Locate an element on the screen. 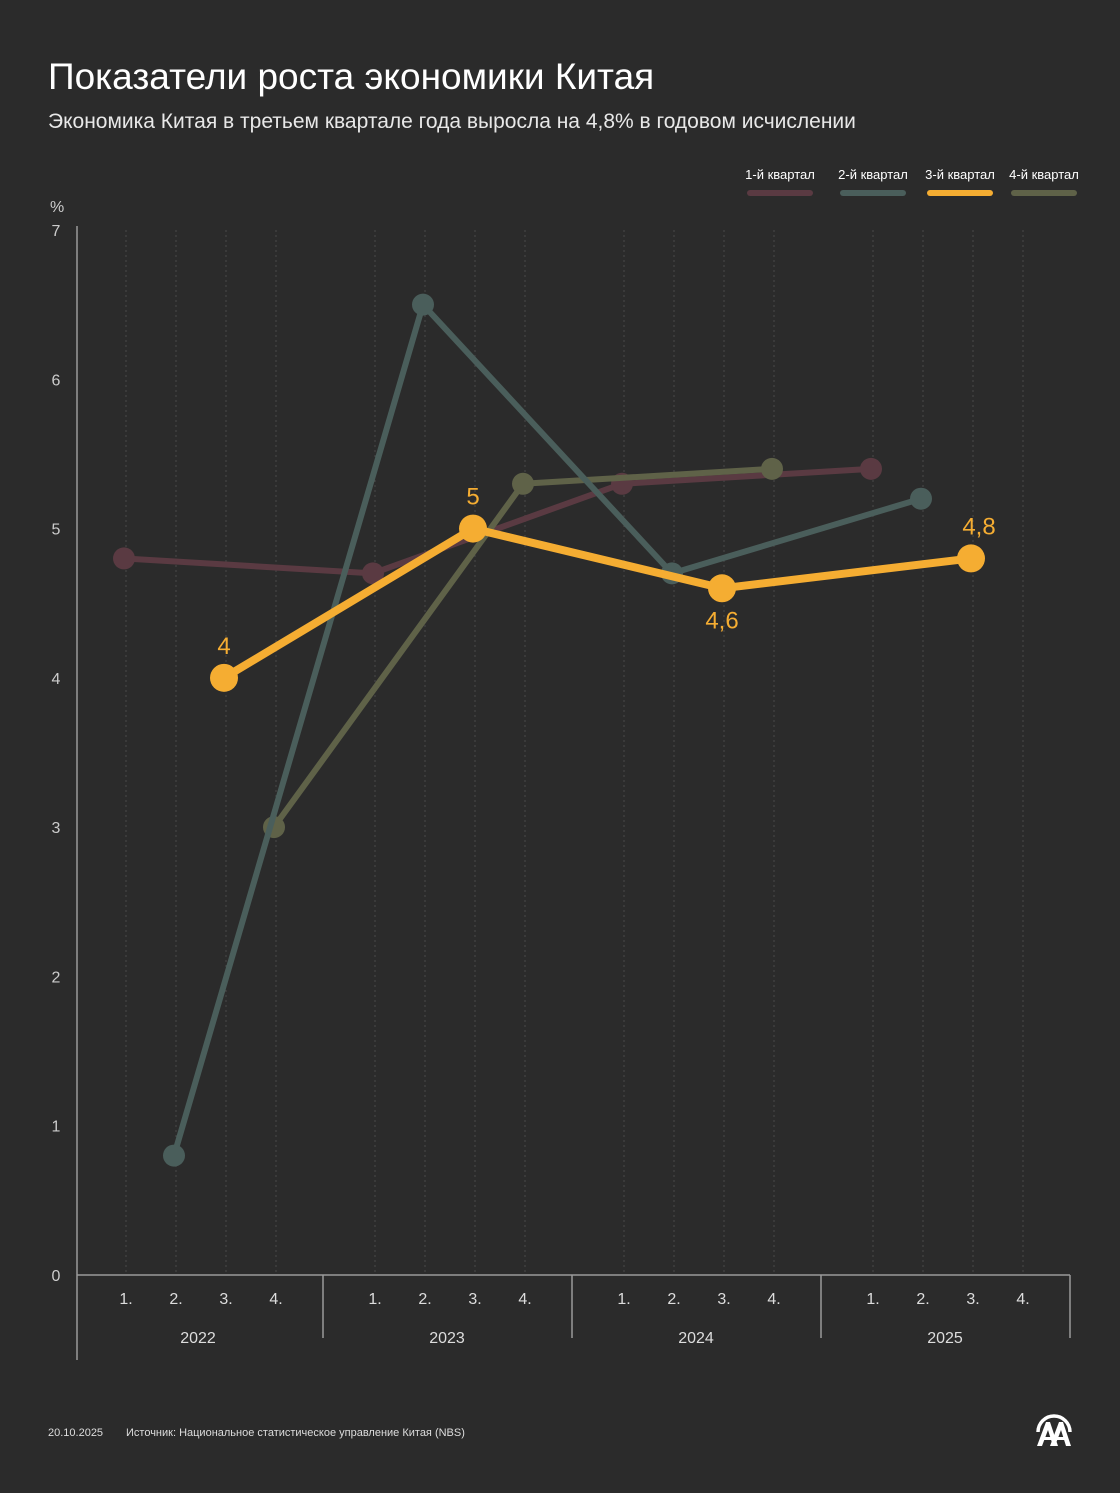 The width and height of the screenshot is (1120, 1493). footer-date: 20.10.2025 is located at coordinates (76, 1433).